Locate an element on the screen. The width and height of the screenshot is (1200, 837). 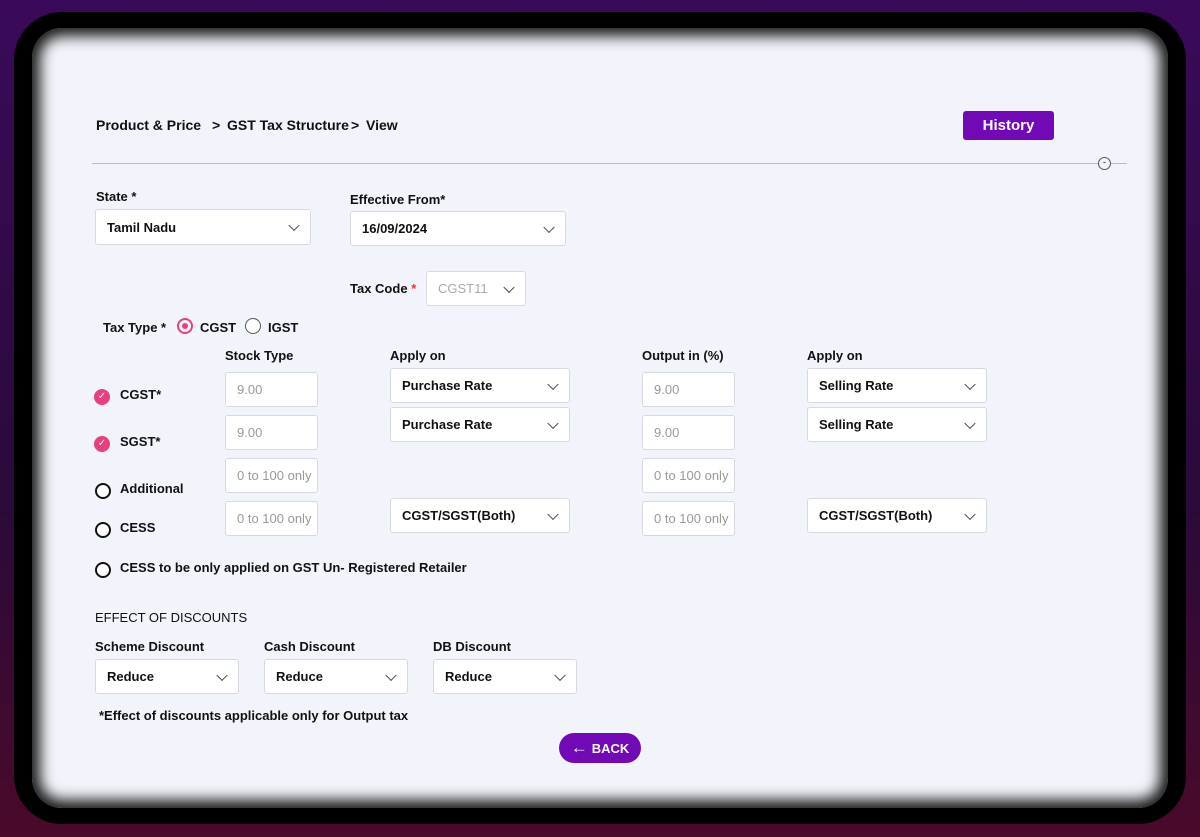
tax-code-select: CGST11 is located at coordinates (476, 288).